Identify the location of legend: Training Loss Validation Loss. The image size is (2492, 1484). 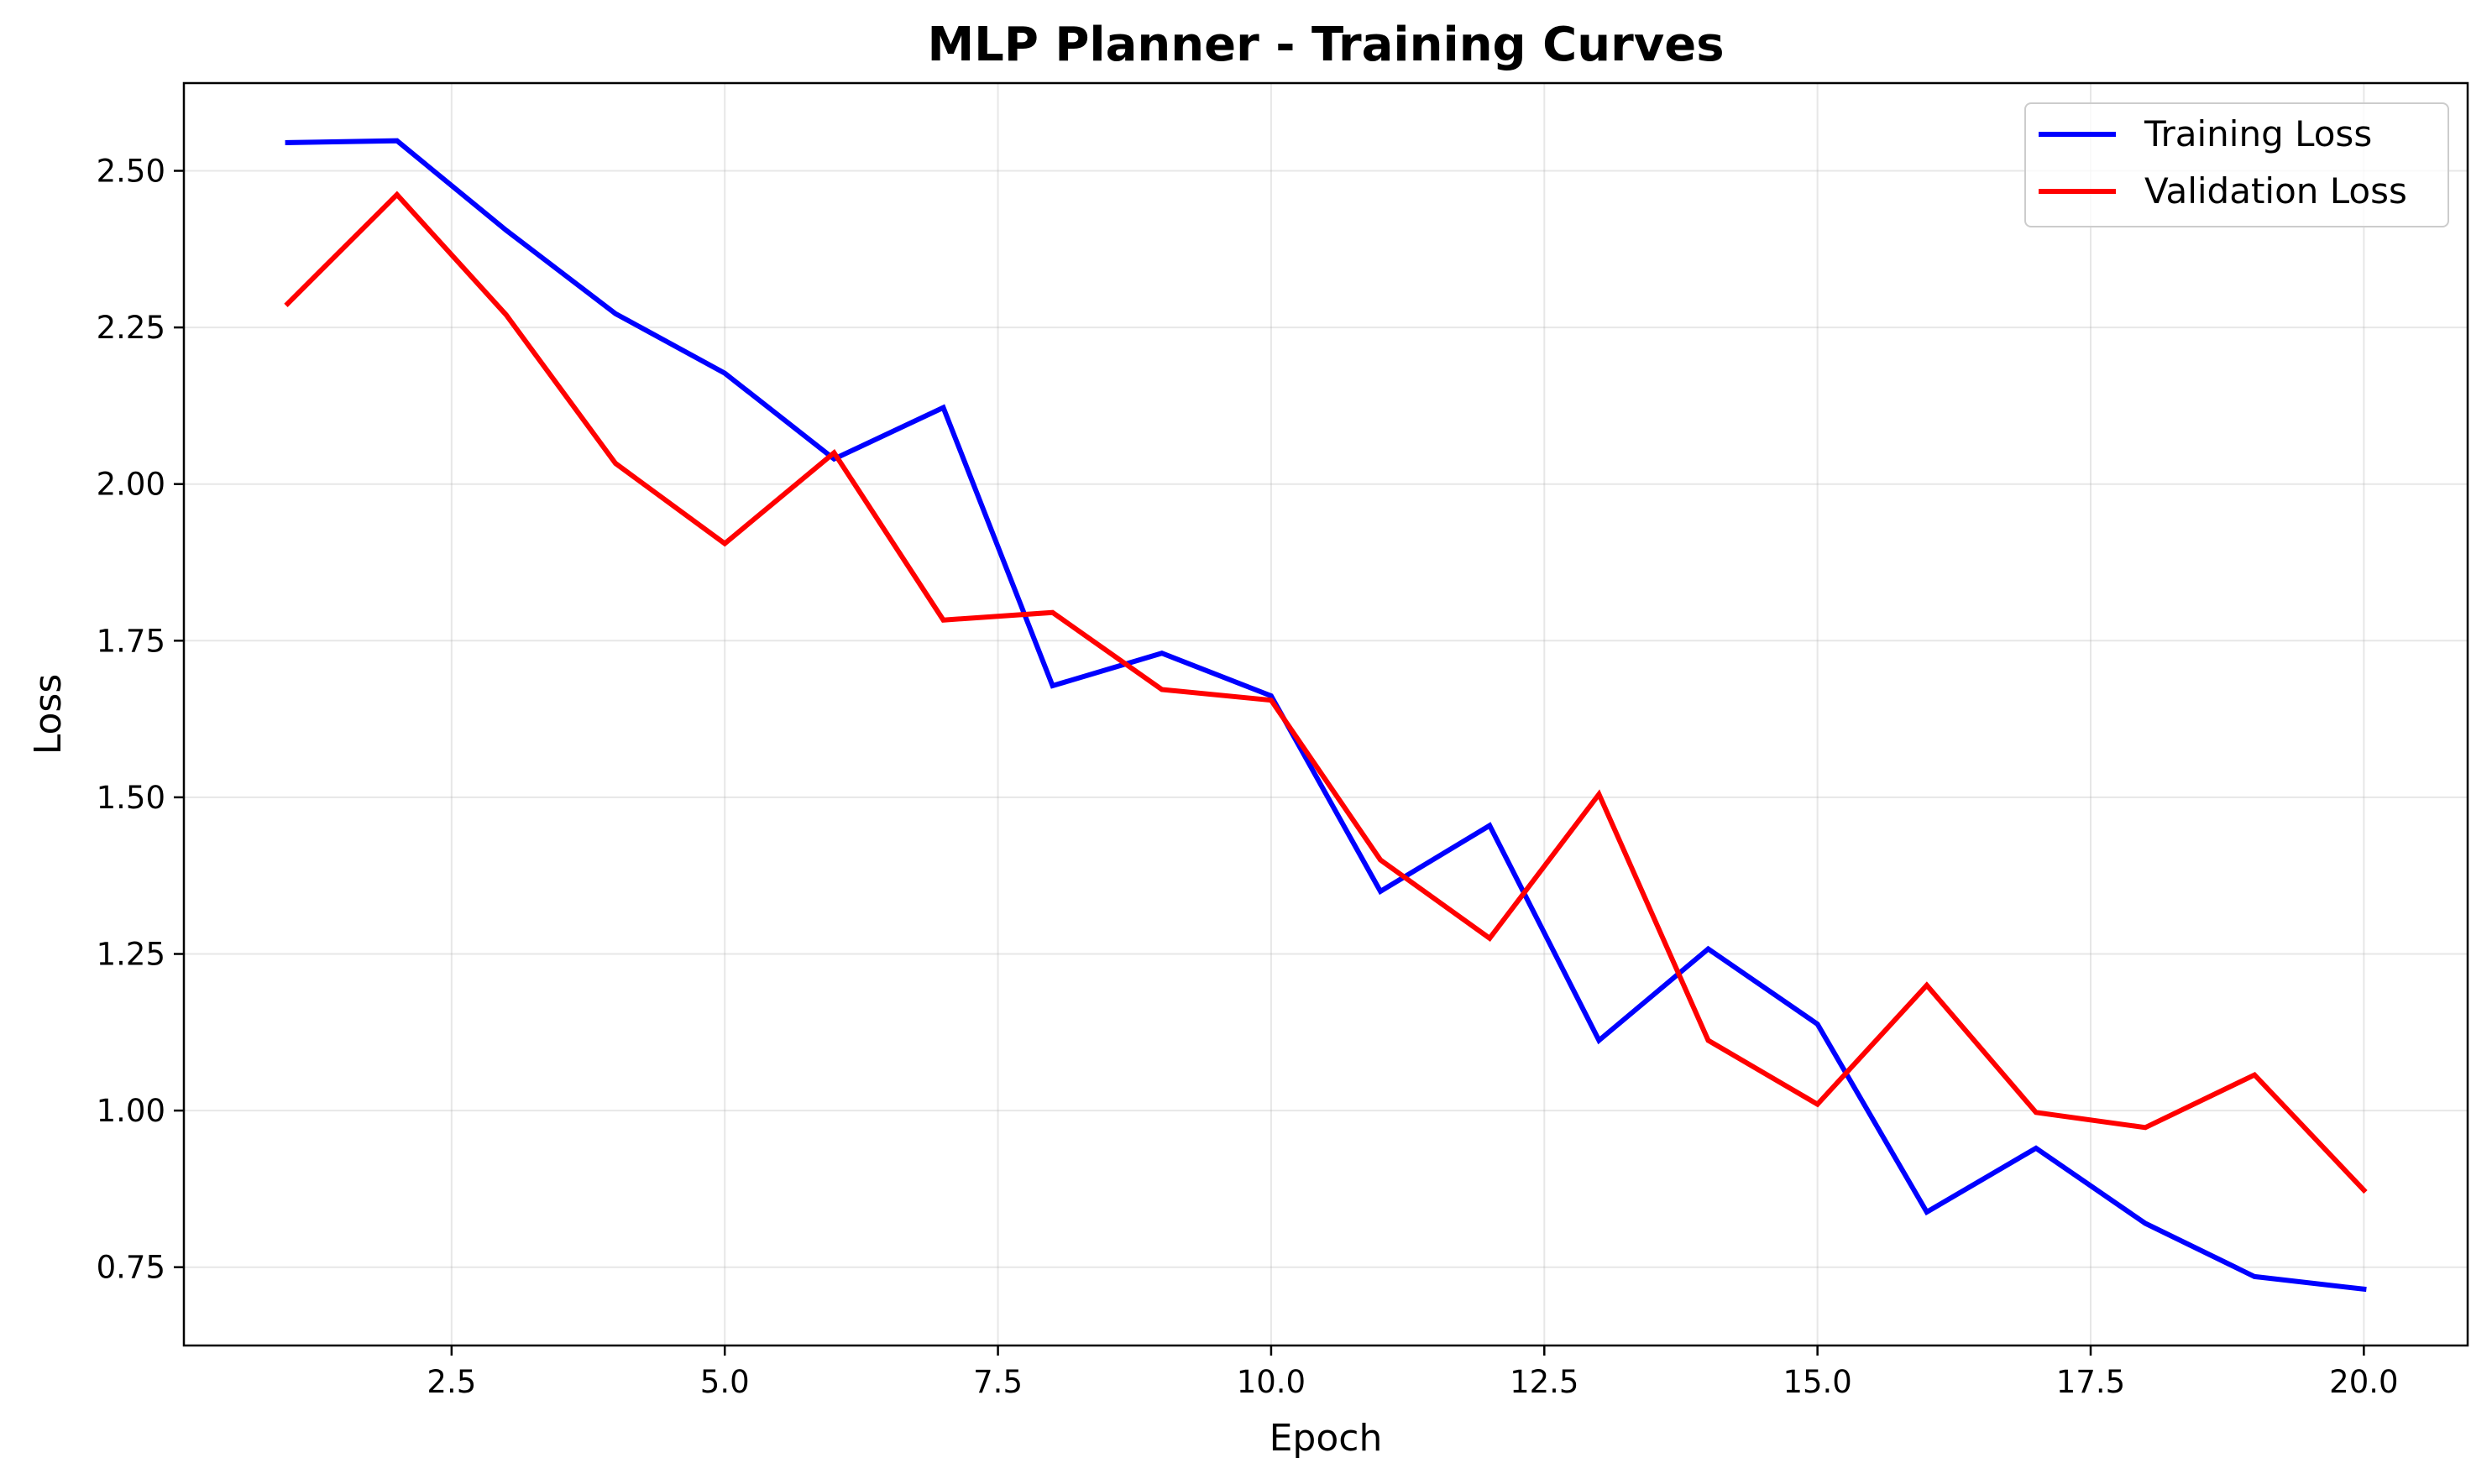
(2236, 164).